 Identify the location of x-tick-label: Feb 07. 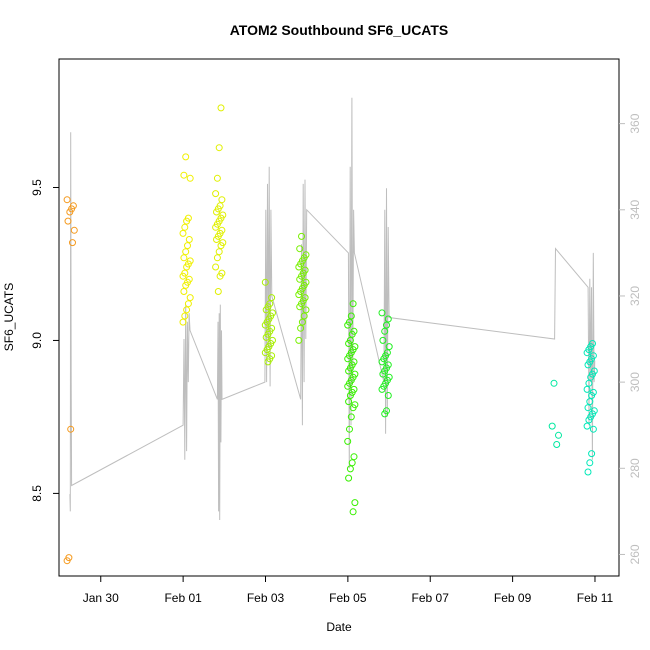
(431, 598).